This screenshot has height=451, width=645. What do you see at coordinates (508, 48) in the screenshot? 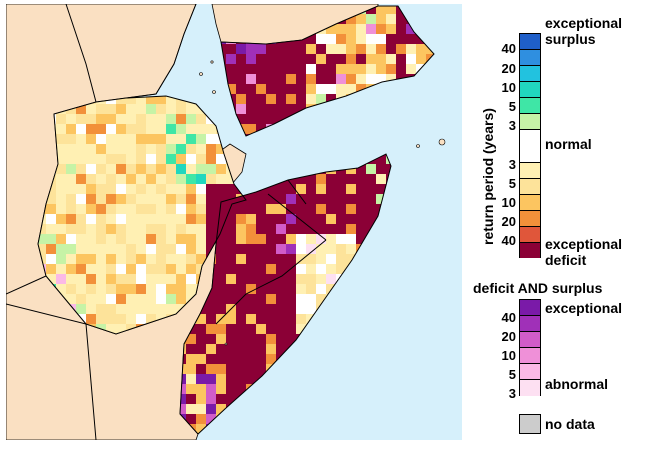
I see `tick-surplus-40: 40` at bounding box center [508, 48].